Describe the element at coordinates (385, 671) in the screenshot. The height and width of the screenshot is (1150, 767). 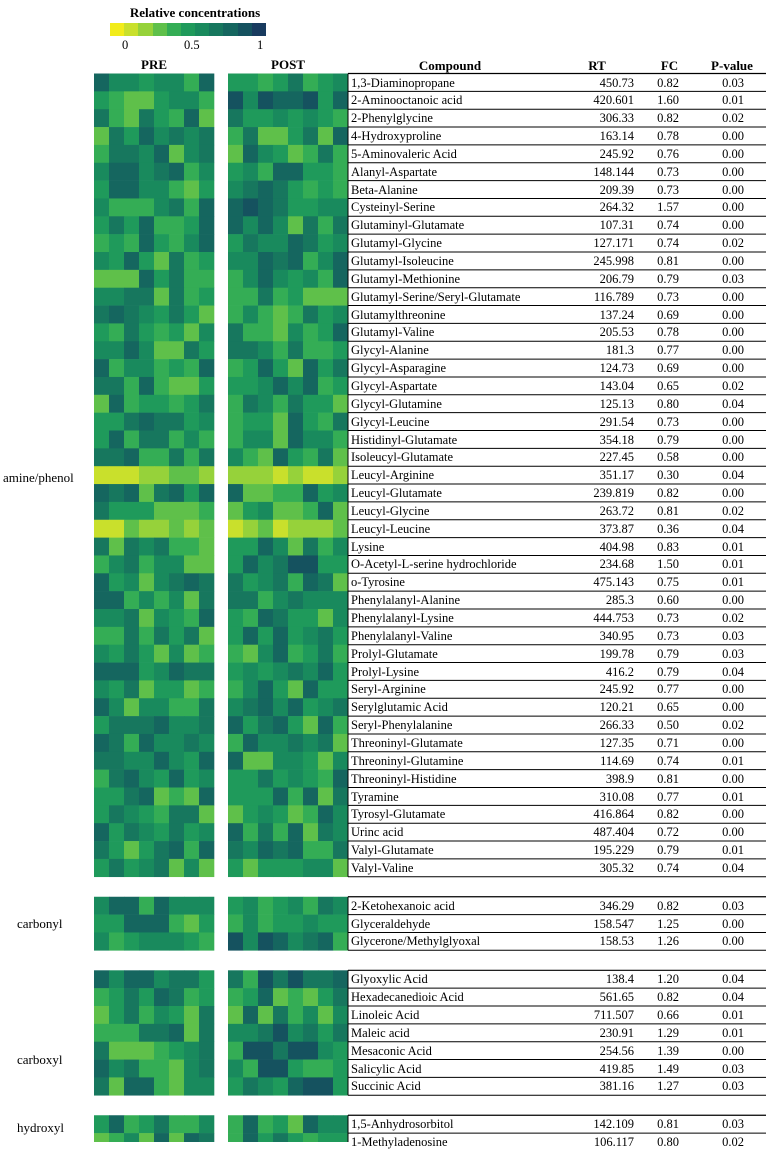
I see `compound-name: Prolyl-Lysine` at that location.